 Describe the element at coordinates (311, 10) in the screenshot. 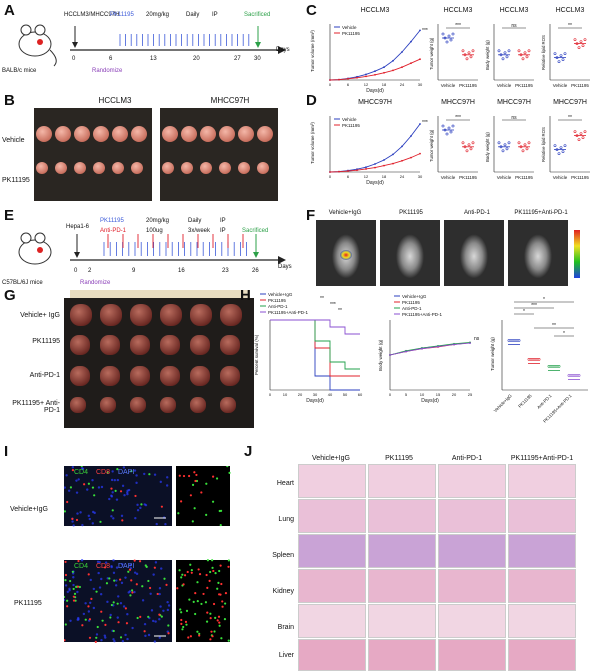

I see `panel-c-letter: C` at that location.